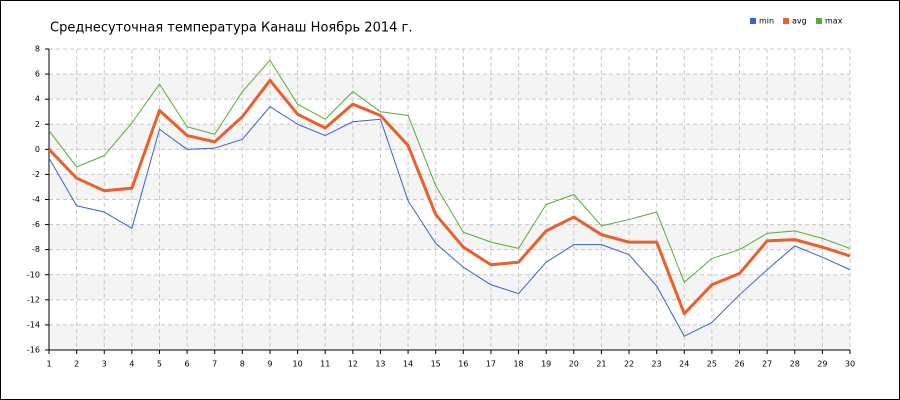 The height and width of the screenshot is (400, 900). Describe the element at coordinates (36, 174) in the screenshot. I see `y-tick-label: -2` at that location.